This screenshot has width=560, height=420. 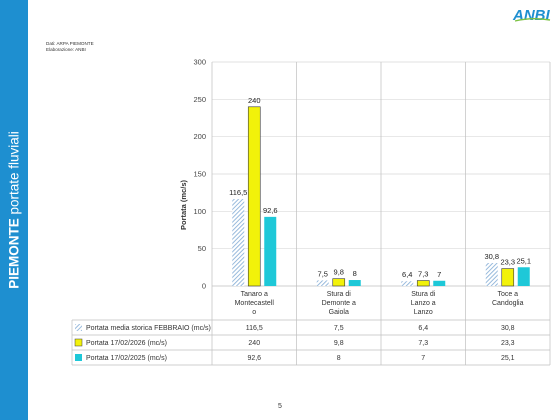 I want to click on y-tick-label: 200, so click(x=199, y=136).